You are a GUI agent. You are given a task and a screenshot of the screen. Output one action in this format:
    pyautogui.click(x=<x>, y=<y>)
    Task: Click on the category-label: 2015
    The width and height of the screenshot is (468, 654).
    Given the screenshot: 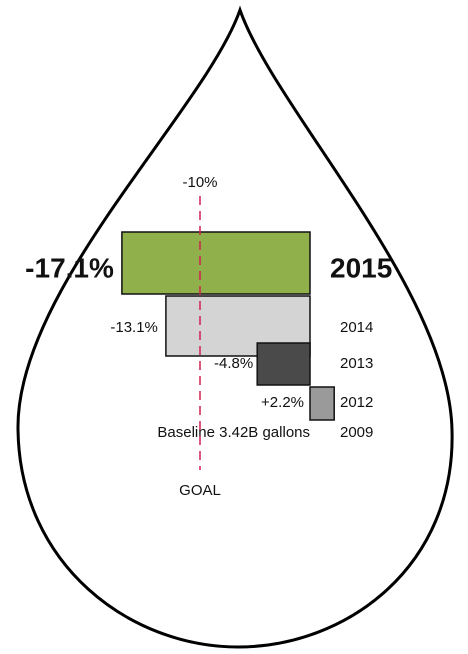 What is the action you would take?
    pyautogui.click(x=361, y=267)
    